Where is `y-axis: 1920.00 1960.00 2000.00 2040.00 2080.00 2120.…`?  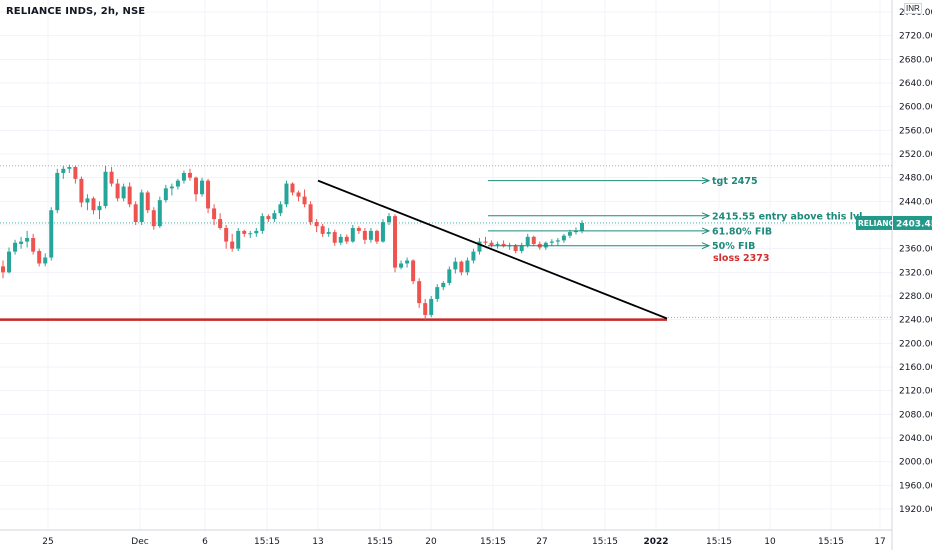
y-axis: 1920.00 1960.00 2000.00 2040.00 2080.00 2120.… is located at coordinates (894, 275).